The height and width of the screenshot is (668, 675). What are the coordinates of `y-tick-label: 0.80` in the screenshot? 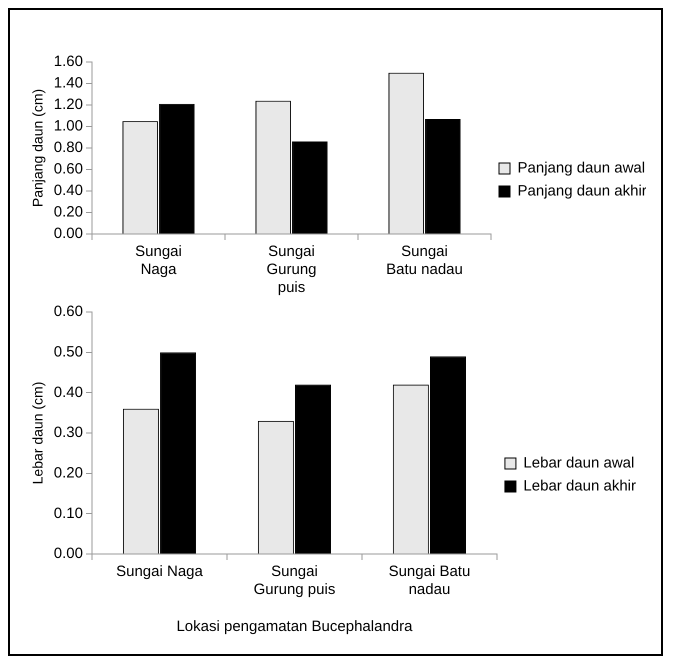 It's located at (68, 147).